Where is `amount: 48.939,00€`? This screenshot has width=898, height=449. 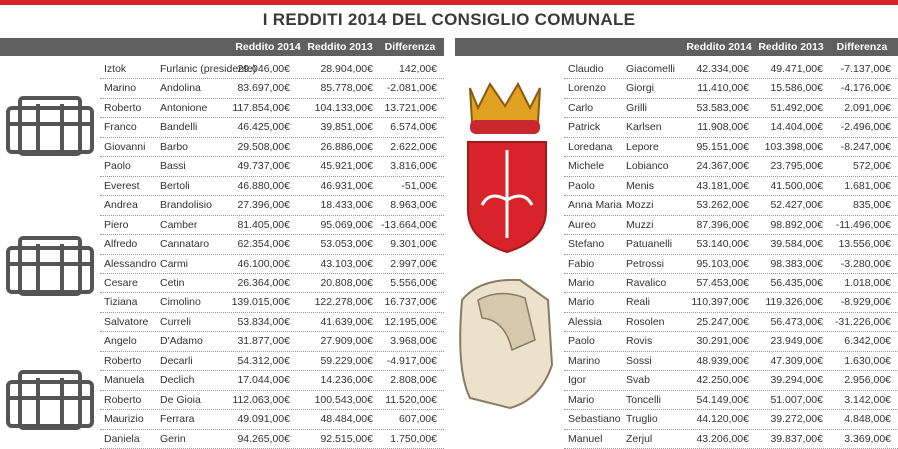 amount: 48.939,00€ is located at coordinates (722, 360).